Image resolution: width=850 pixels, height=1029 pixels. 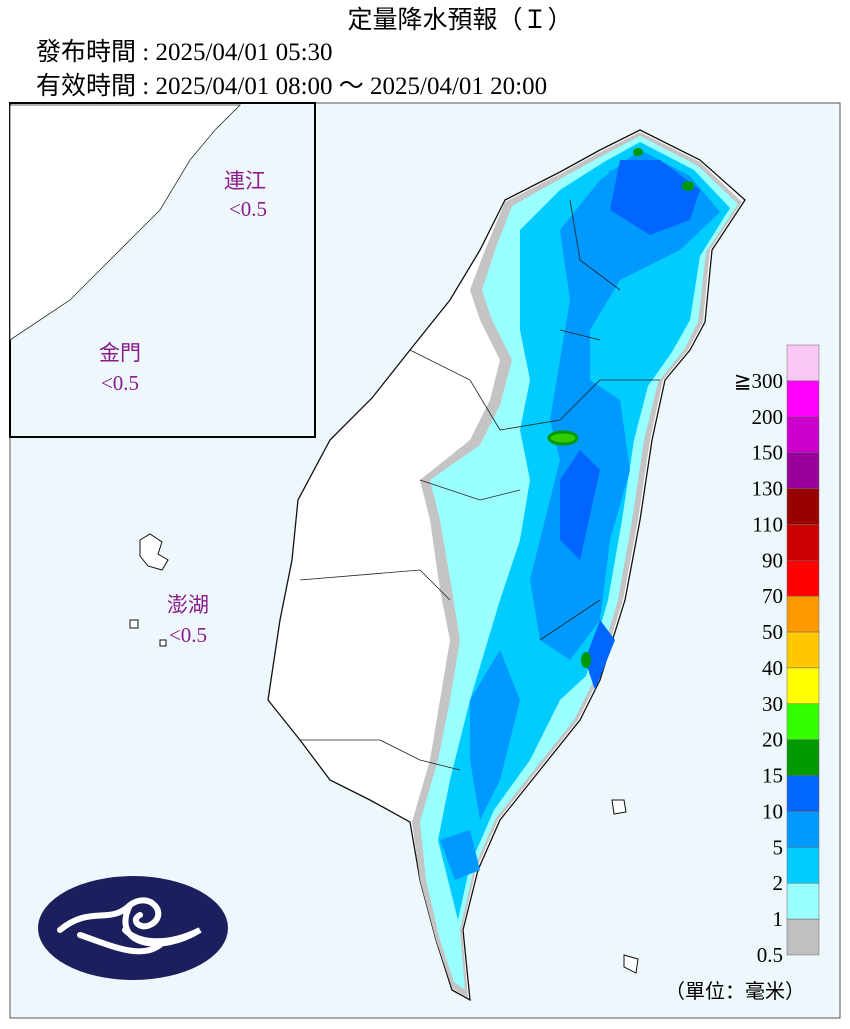 What do you see at coordinates (149, 590) in the screenshot?
I see `penghu` at bounding box center [149, 590].